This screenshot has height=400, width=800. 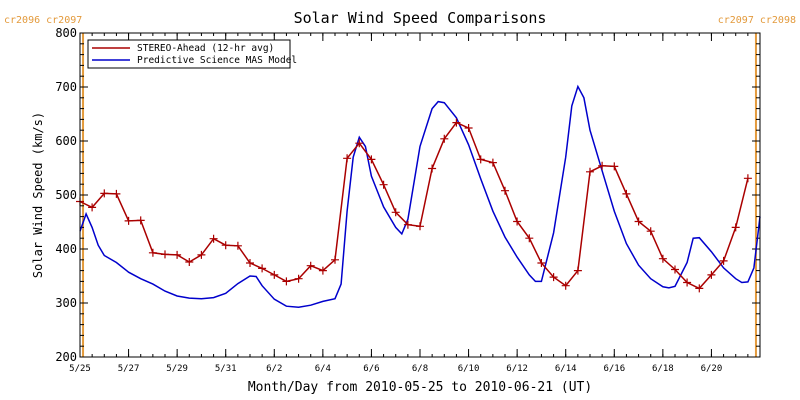 I want to click on x-tick-label-1: 5/27, so click(x=129, y=369).